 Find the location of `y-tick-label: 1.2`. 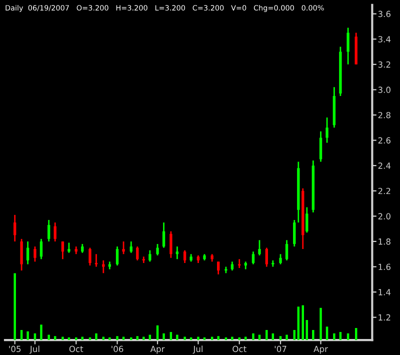

y-tick-label: 1.2 is located at coordinates (384, 317).